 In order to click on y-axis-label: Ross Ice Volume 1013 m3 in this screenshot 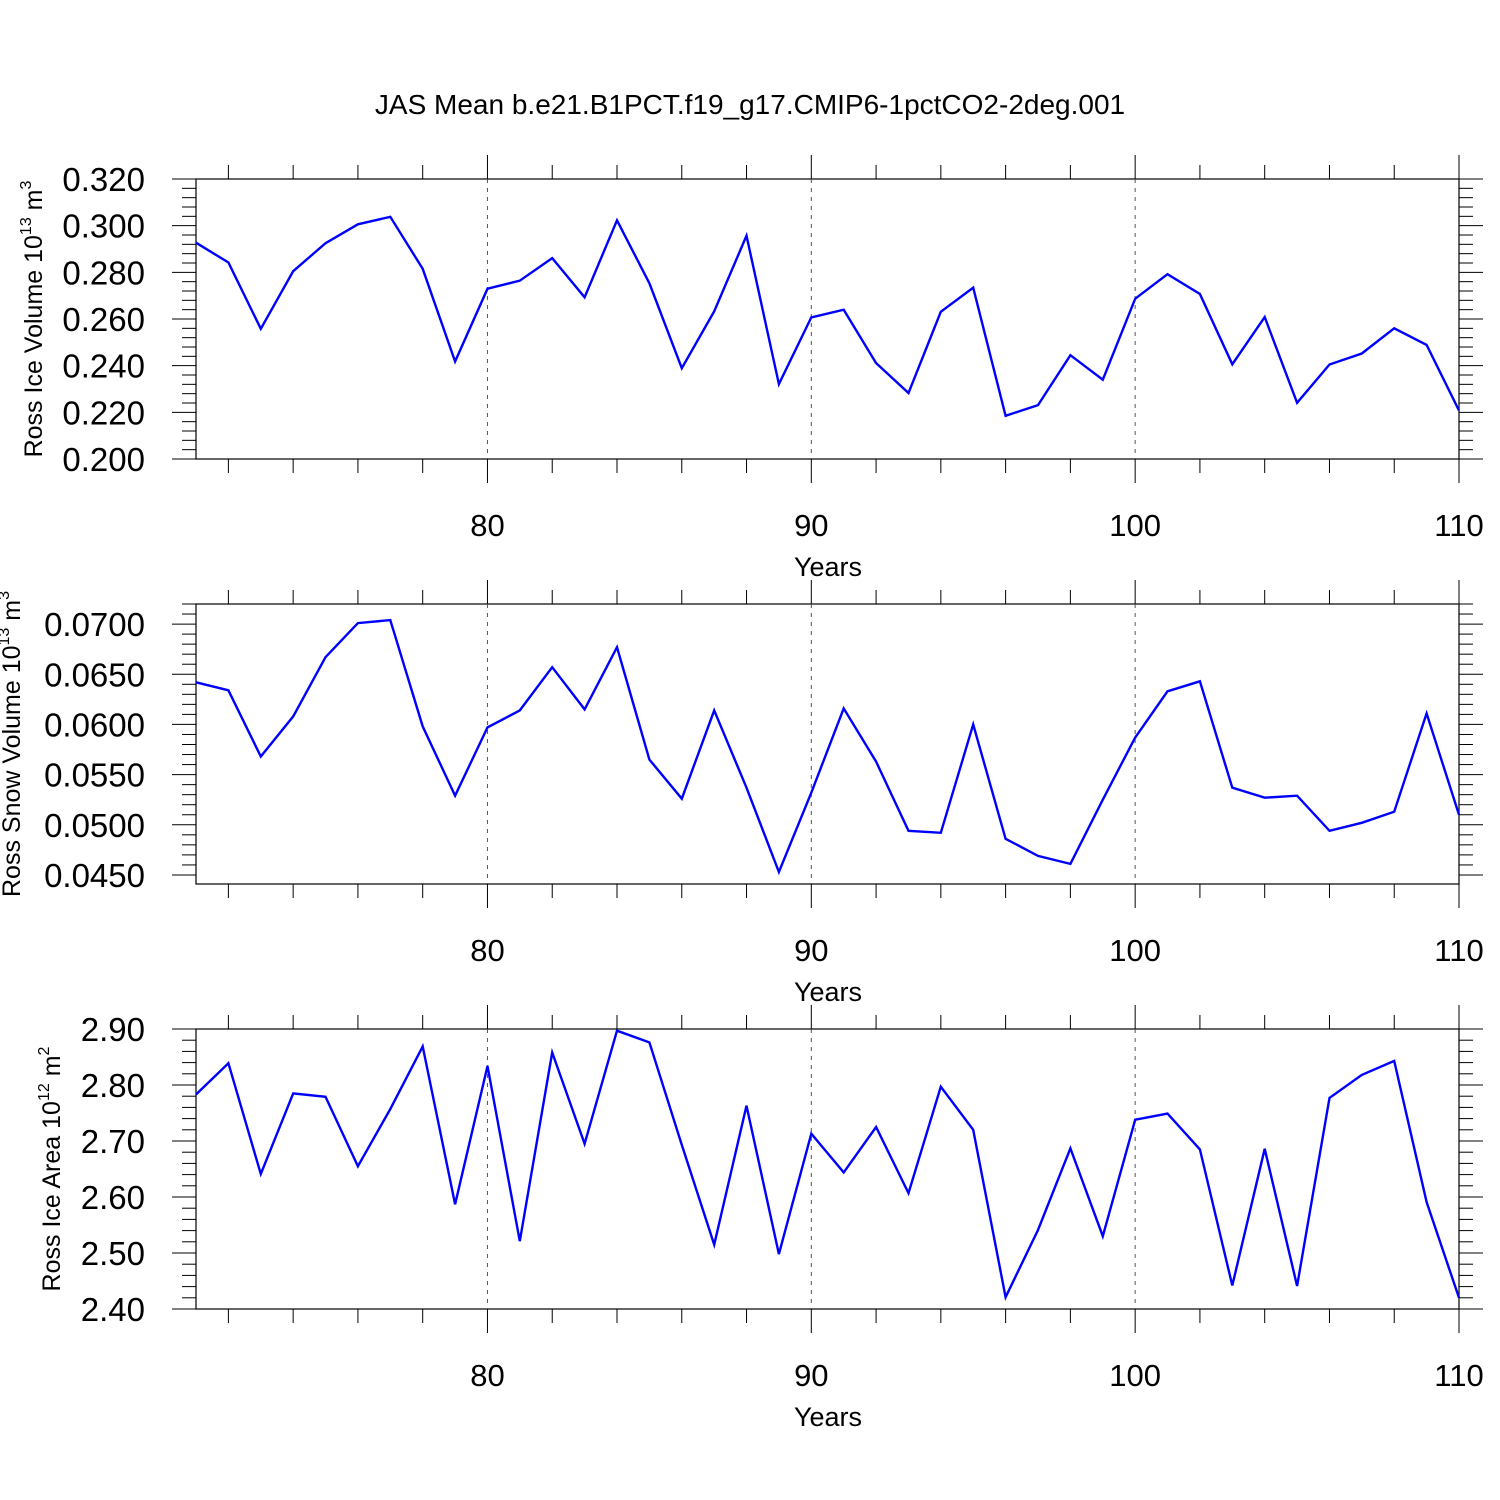, I will do `click(33, 318)`.